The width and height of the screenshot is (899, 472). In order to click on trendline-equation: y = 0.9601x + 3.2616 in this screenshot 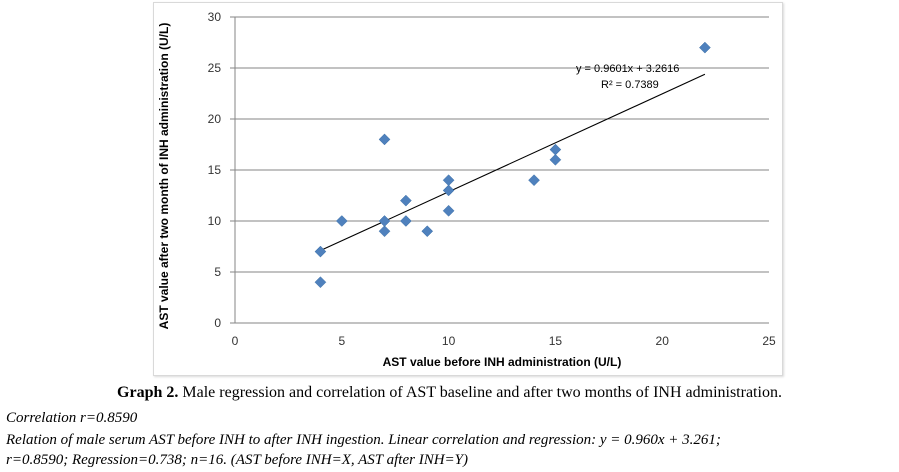, I will do `click(627, 69)`.